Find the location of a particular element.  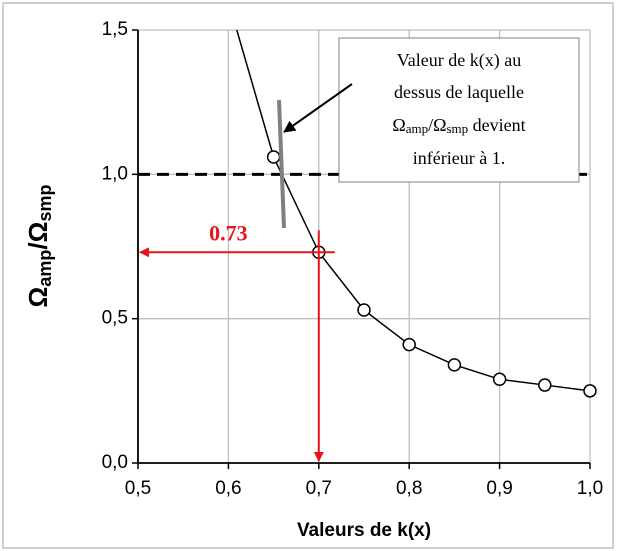

x-tick-label: 0,6 is located at coordinates (228, 488).